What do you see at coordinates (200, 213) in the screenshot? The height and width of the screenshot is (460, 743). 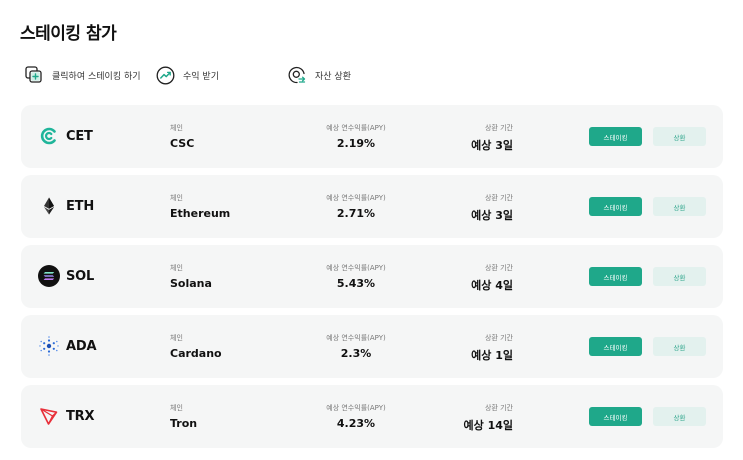 I see `chain-value: Ethereum` at bounding box center [200, 213].